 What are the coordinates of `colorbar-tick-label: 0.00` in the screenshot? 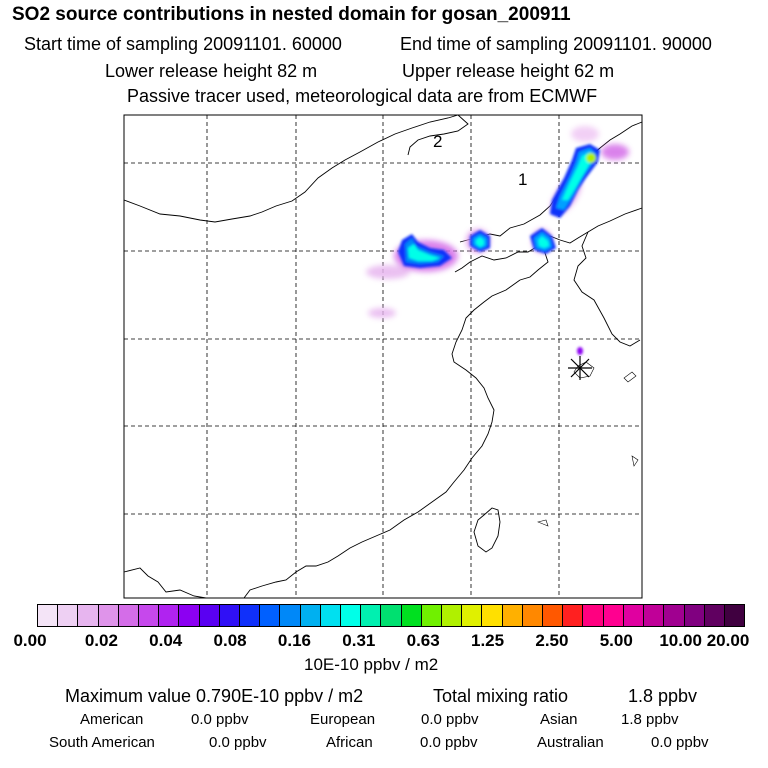 It's located at (30, 640).